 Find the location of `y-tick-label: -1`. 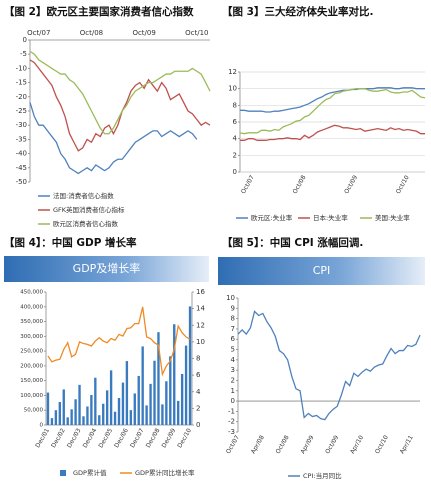

y-tick-label: -1 is located at coordinates (231, 411).